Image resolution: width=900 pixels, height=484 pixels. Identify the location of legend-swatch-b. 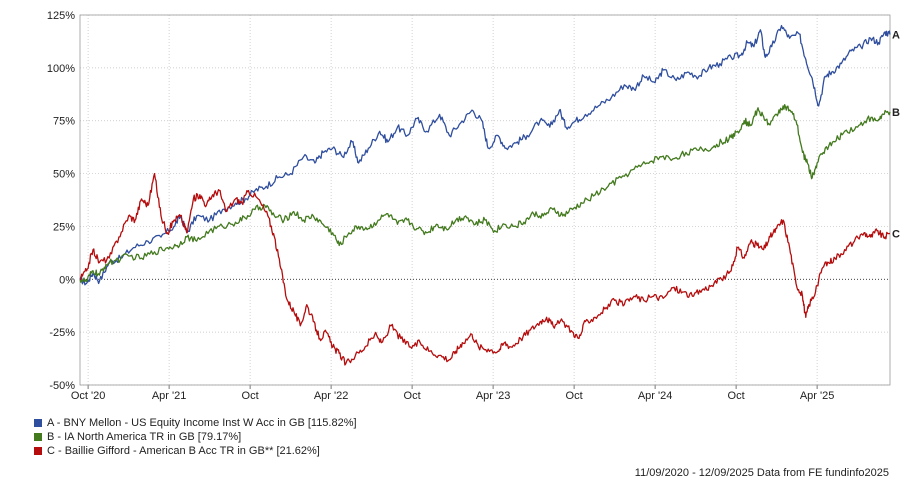
(38, 437).